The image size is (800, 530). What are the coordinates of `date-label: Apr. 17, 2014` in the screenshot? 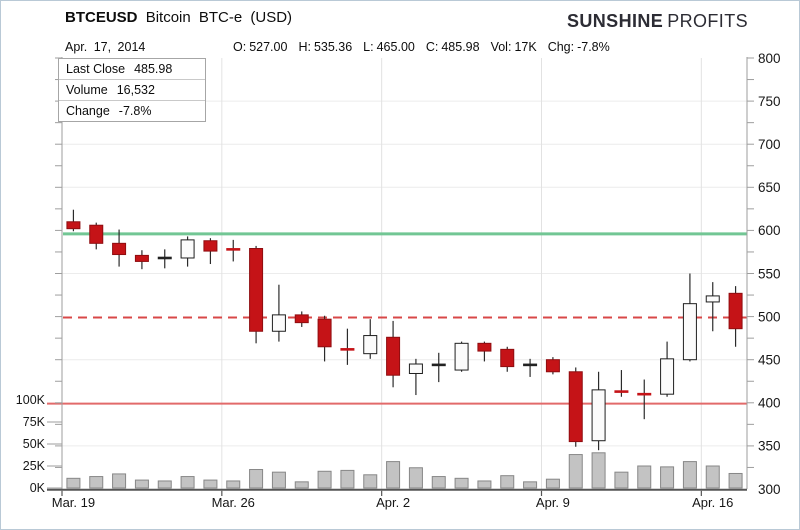 It's located at (105, 47).